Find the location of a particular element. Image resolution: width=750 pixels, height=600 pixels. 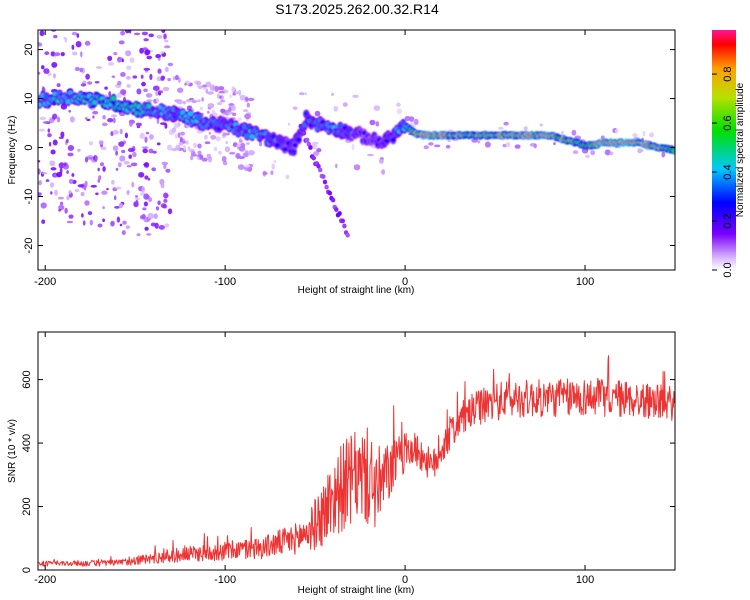

y-tick-label: 400 is located at coordinates (27, 443).